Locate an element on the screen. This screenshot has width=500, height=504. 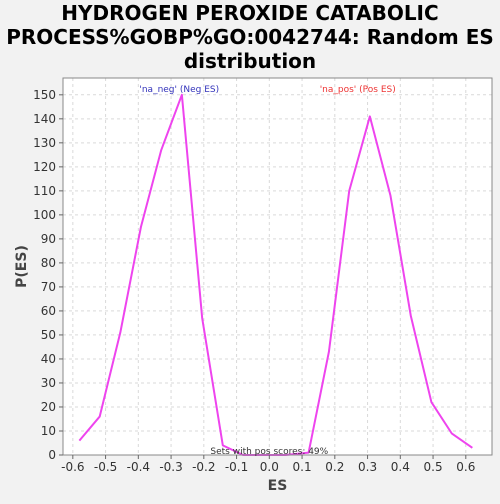
pos-annotation: 'na_pos' (Pos ES) is located at coordinates (358, 90).